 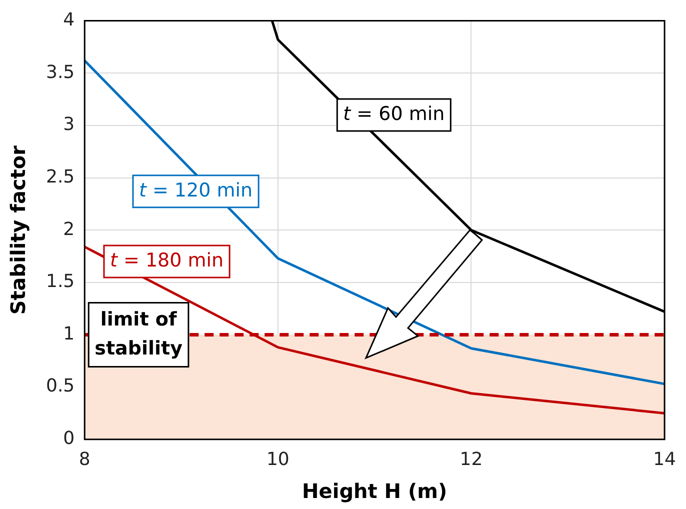 I want to click on y-tick-label: 4, so click(x=69, y=19).